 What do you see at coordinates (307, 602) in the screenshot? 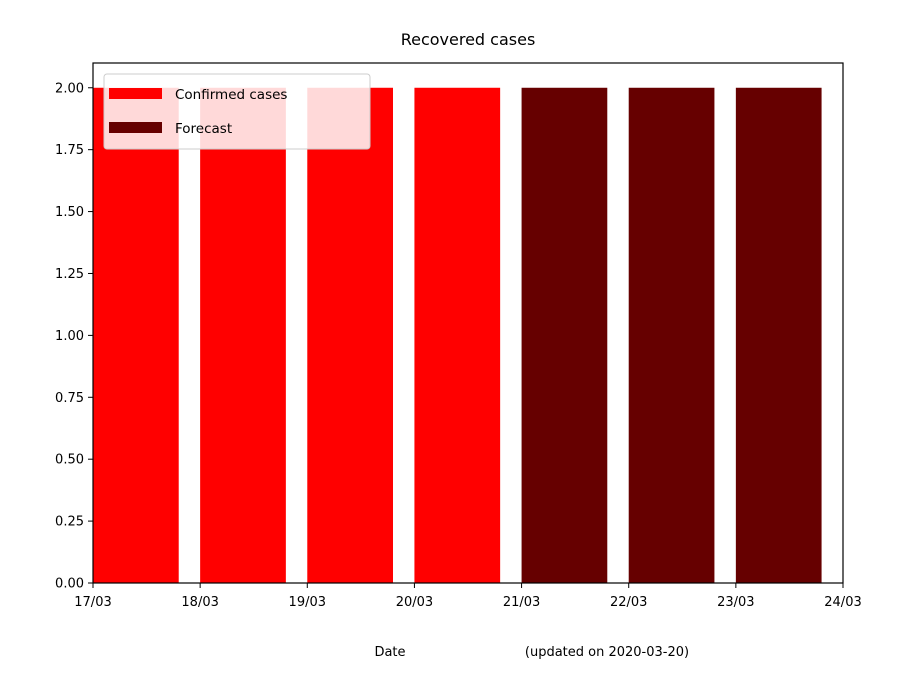
I see `x-tick-label: 19/03` at bounding box center [307, 602].